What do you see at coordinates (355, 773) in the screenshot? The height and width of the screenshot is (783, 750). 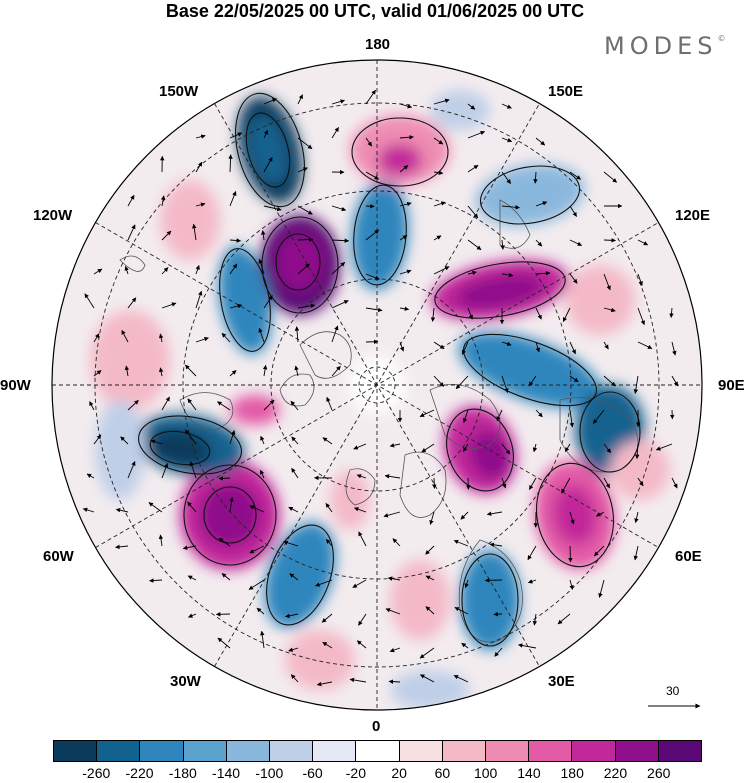 I see `colorbar-tick-label: -20` at bounding box center [355, 773].